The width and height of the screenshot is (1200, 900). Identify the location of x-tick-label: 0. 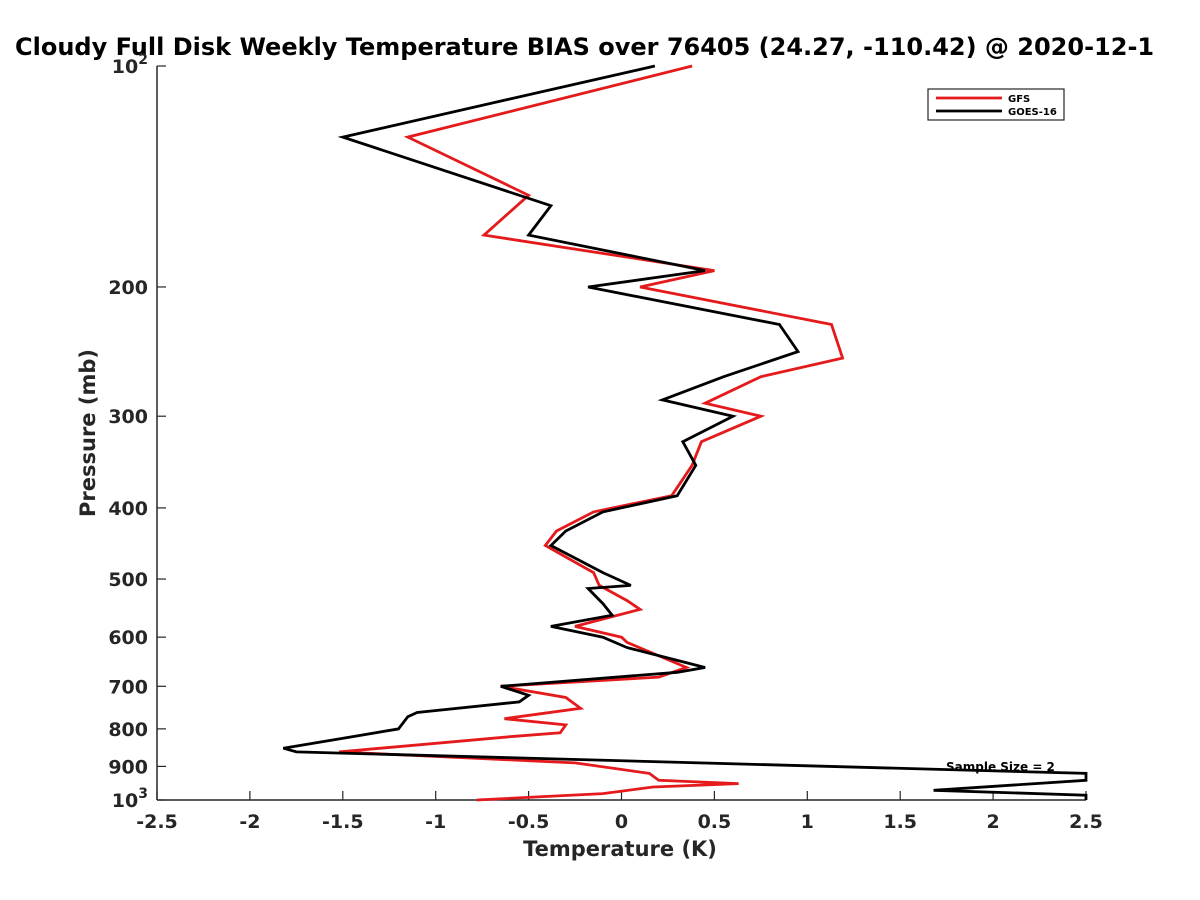
(621, 822).